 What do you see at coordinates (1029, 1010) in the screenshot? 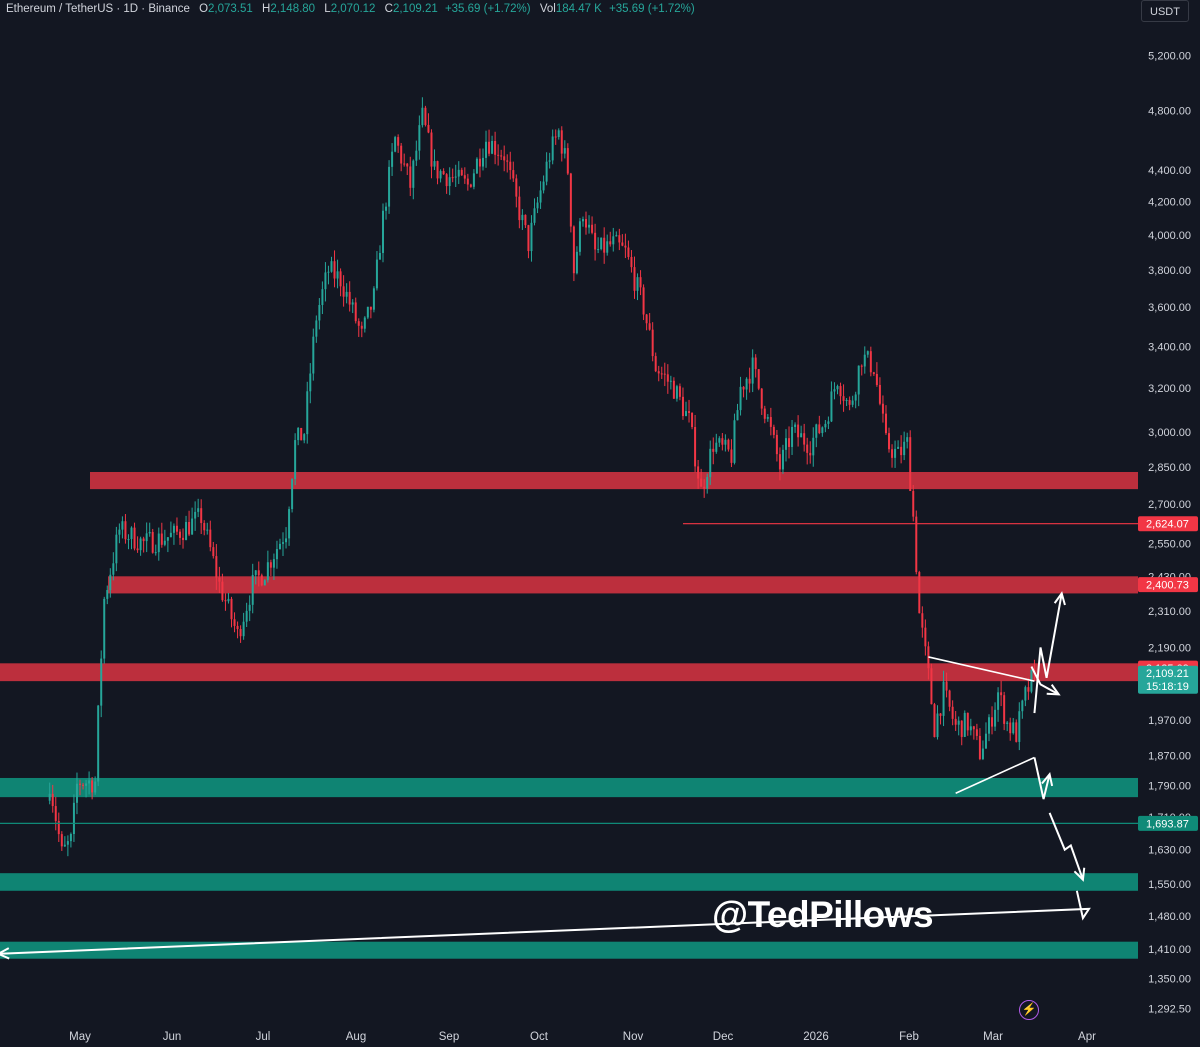
I see `lightning-icon: ⚡` at bounding box center [1029, 1010].